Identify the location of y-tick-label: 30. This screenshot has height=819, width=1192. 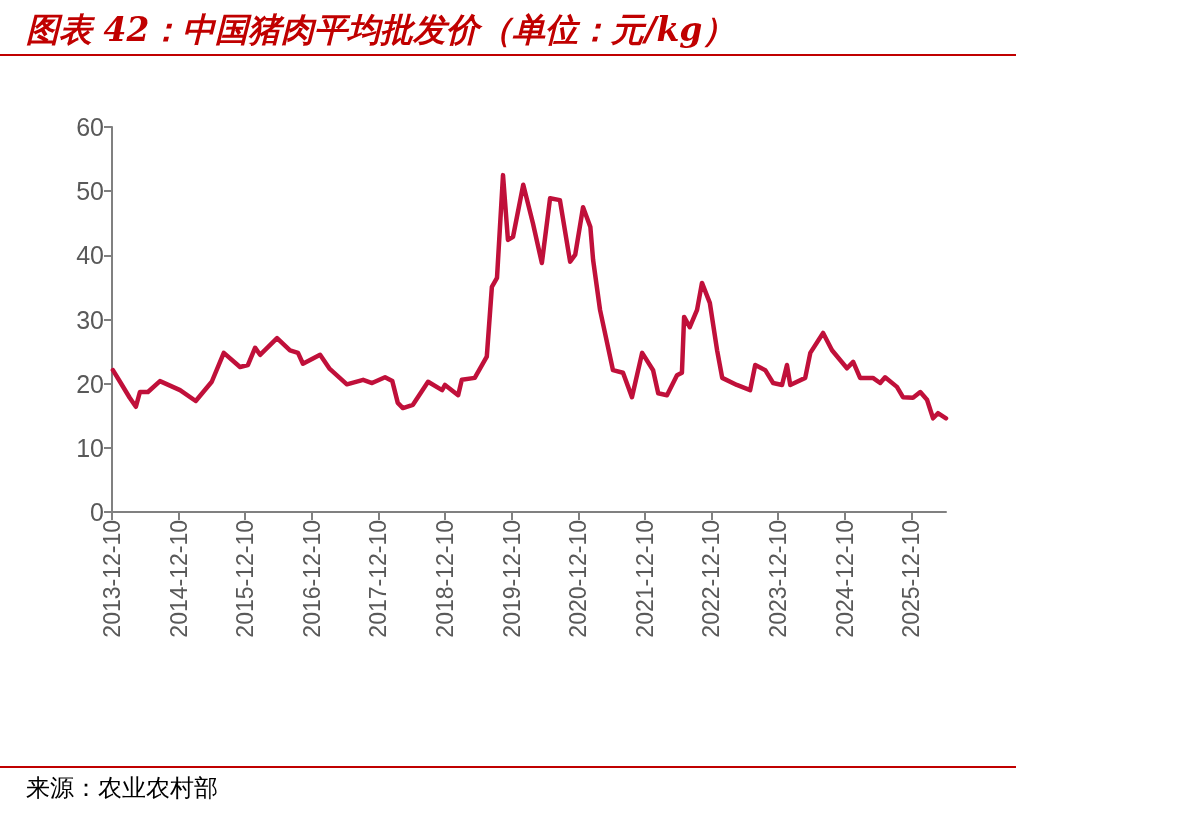
(90, 319).